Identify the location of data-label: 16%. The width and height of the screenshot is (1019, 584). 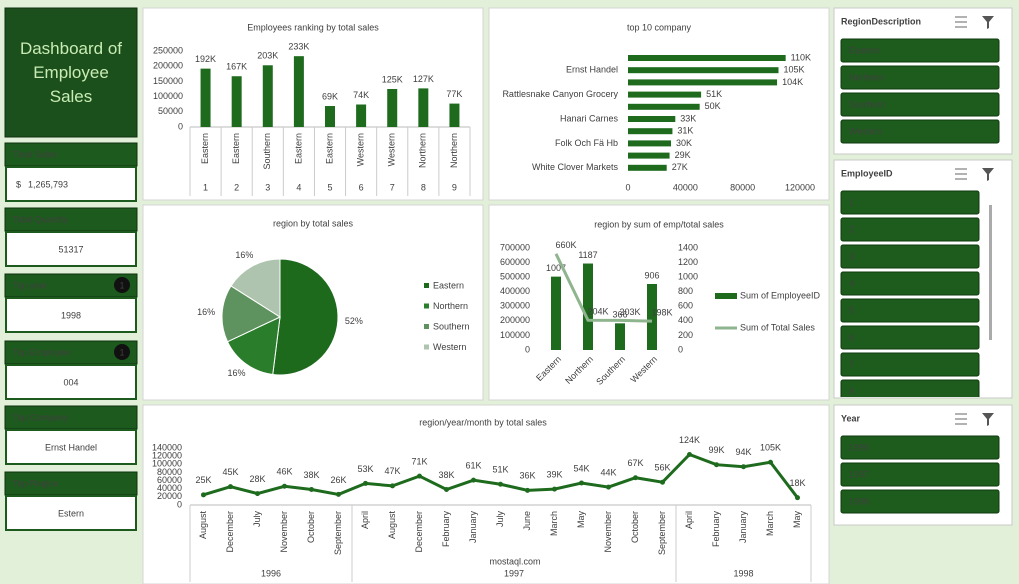
(206, 312).